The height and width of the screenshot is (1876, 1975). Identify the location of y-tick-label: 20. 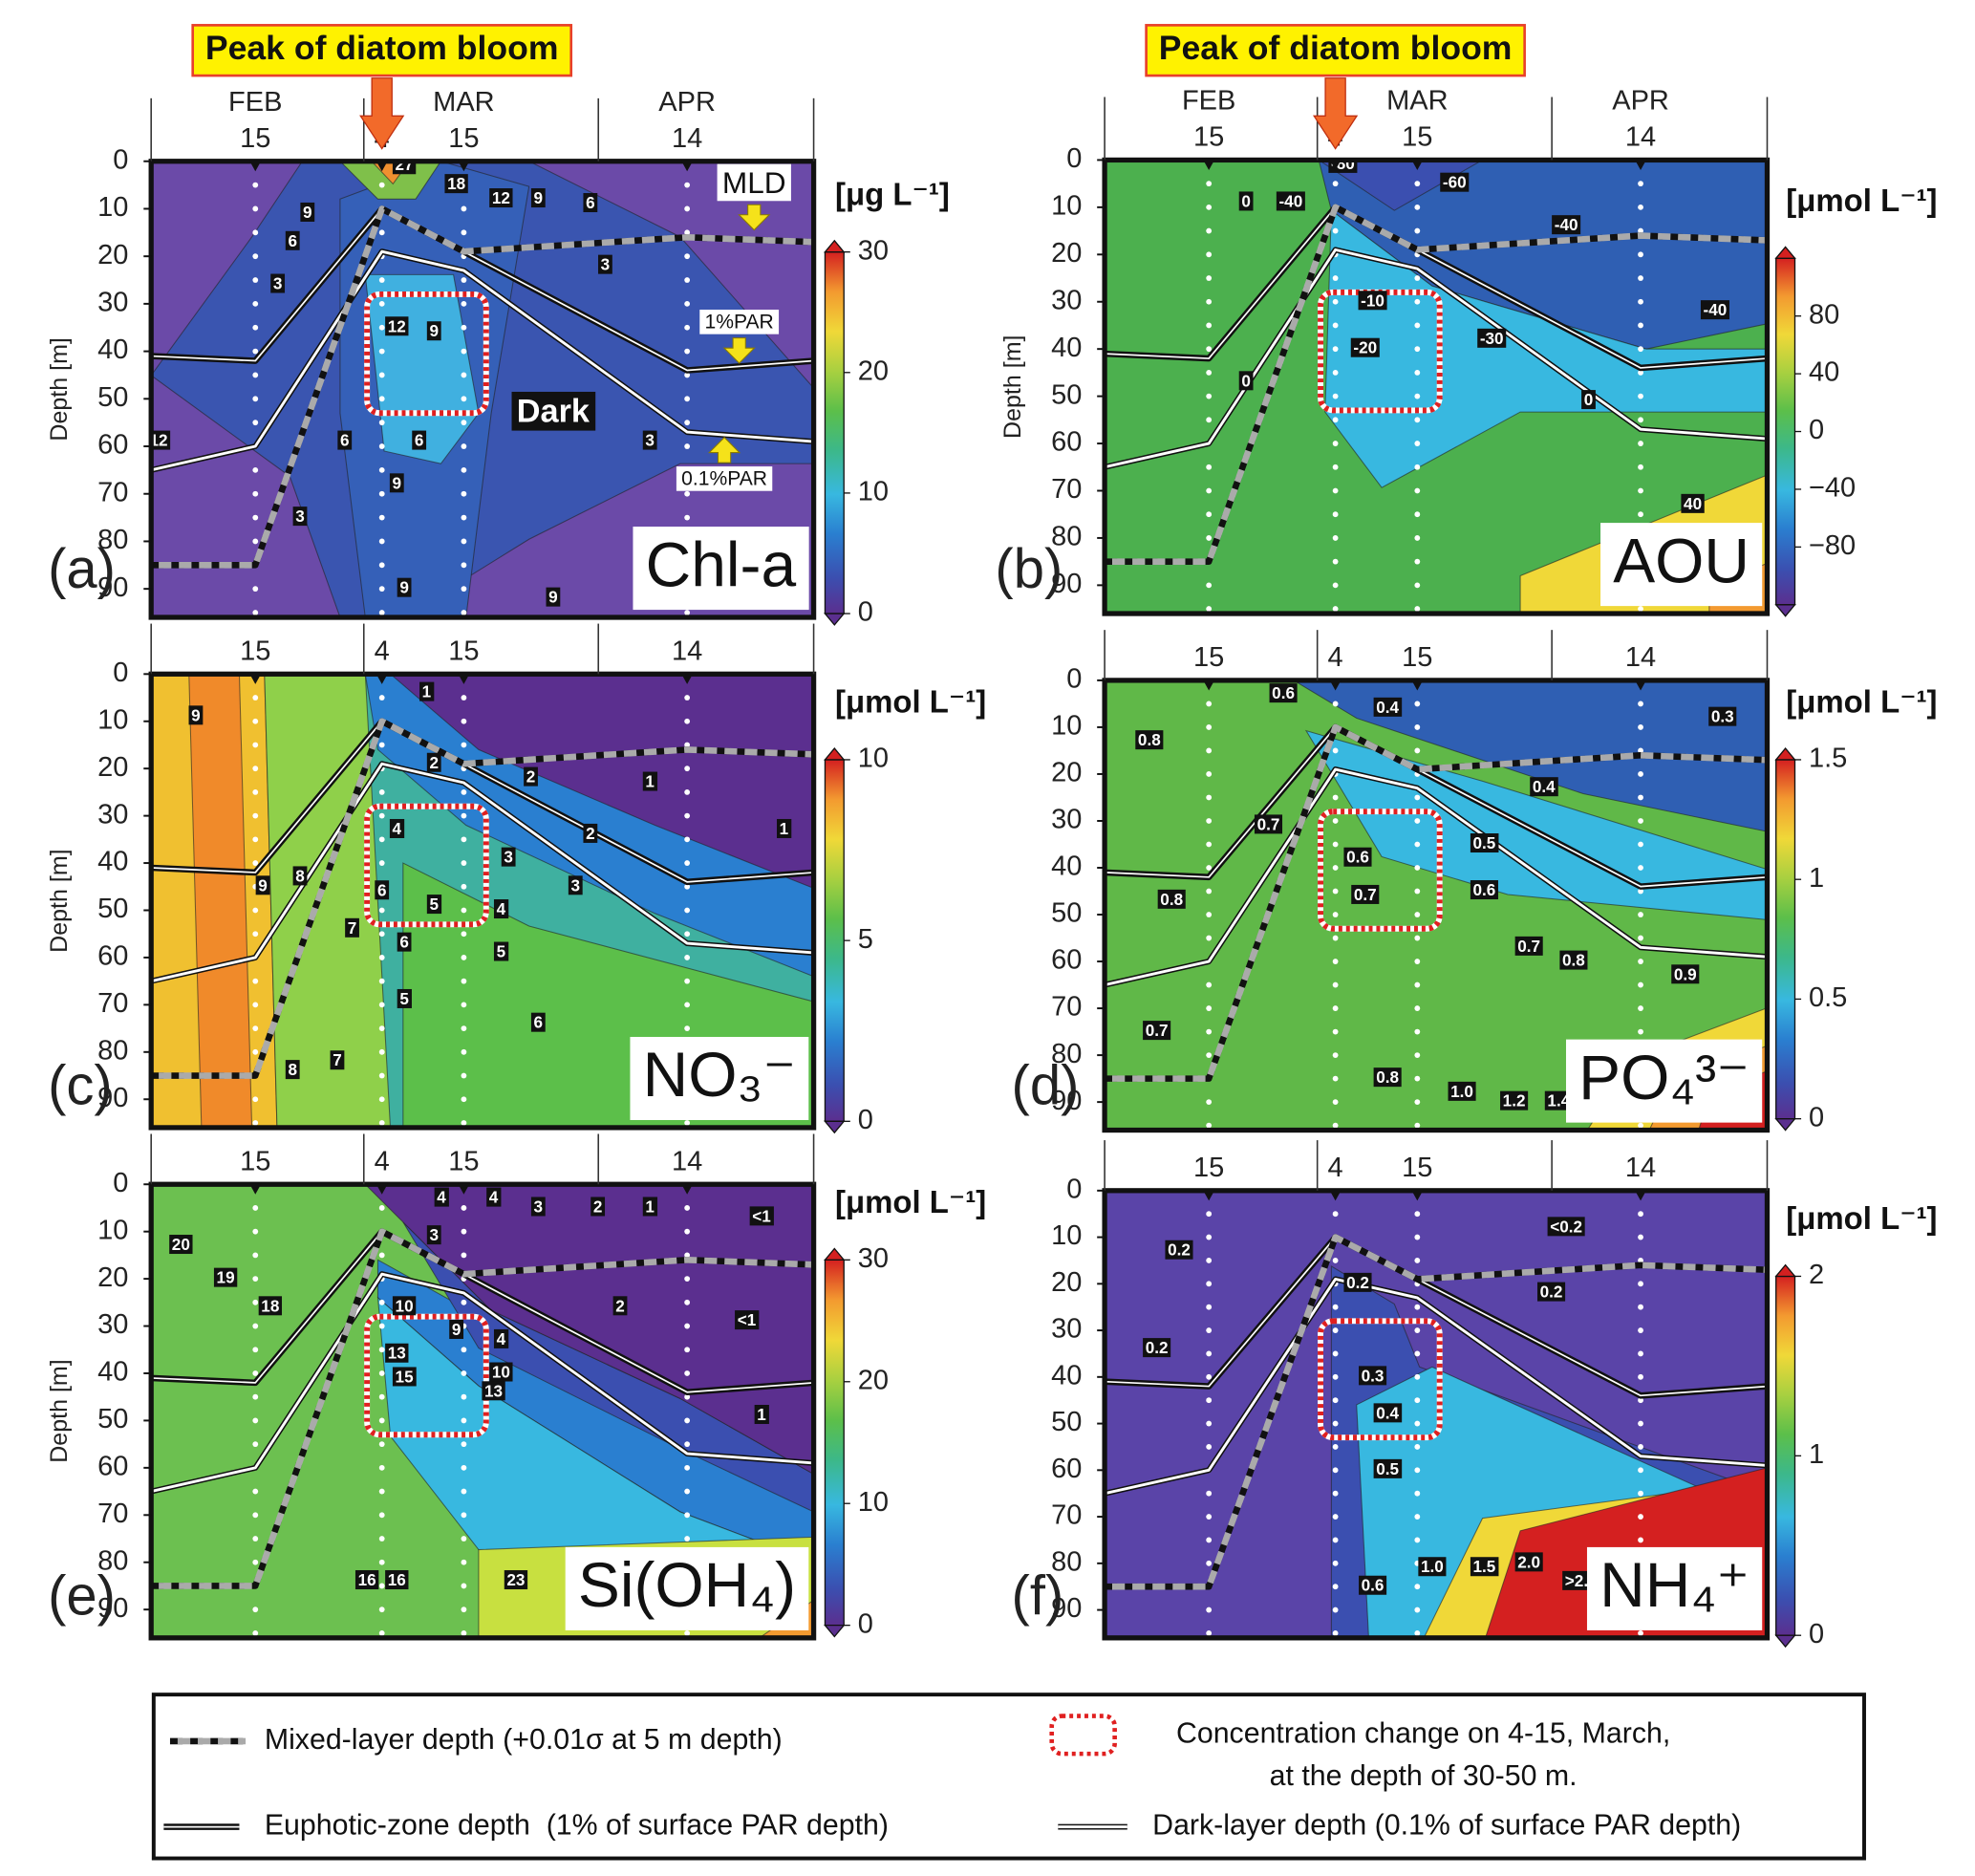
(112, 1277).